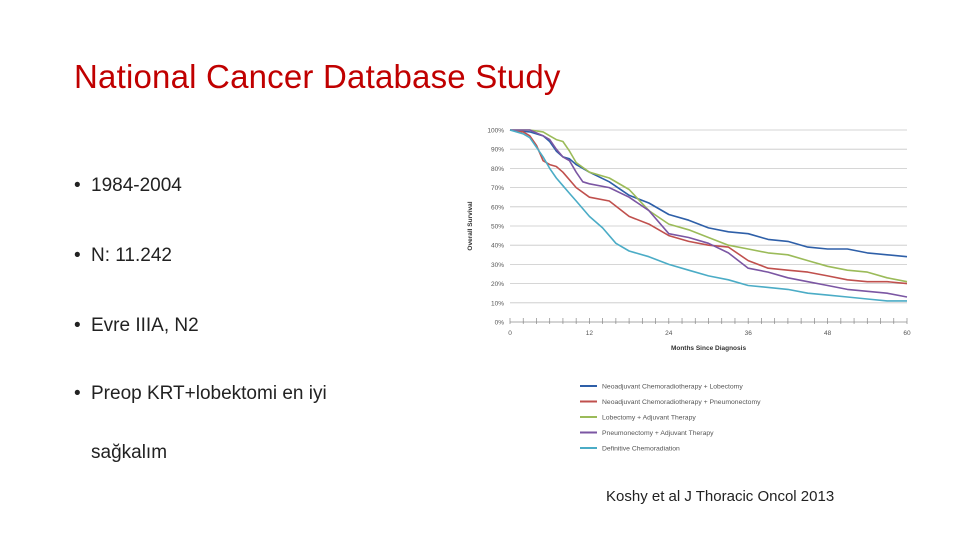 The width and height of the screenshot is (960, 540). What do you see at coordinates (497, 303) in the screenshot?
I see `y-tick-label: 10%` at bounding box center [497, 303].